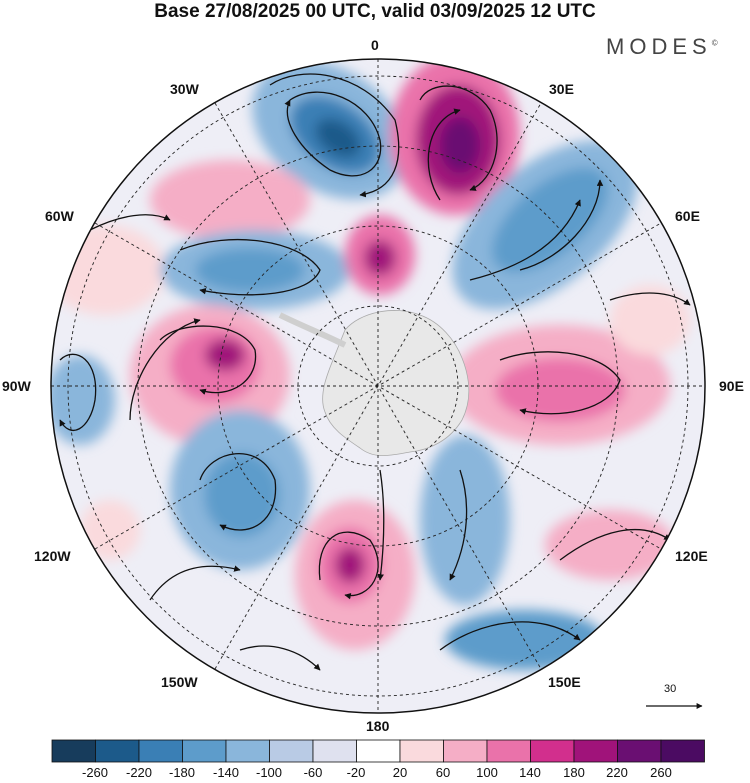 Image resolution: width=750 pixels, height=783 pixels. I want to click on parallel, so click(378, 386).